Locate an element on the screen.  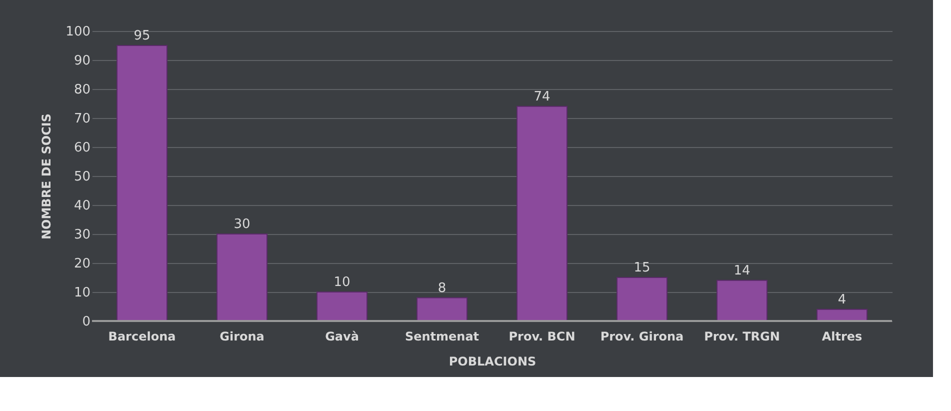
data-label: 15 is located at coordinates (642, 268).